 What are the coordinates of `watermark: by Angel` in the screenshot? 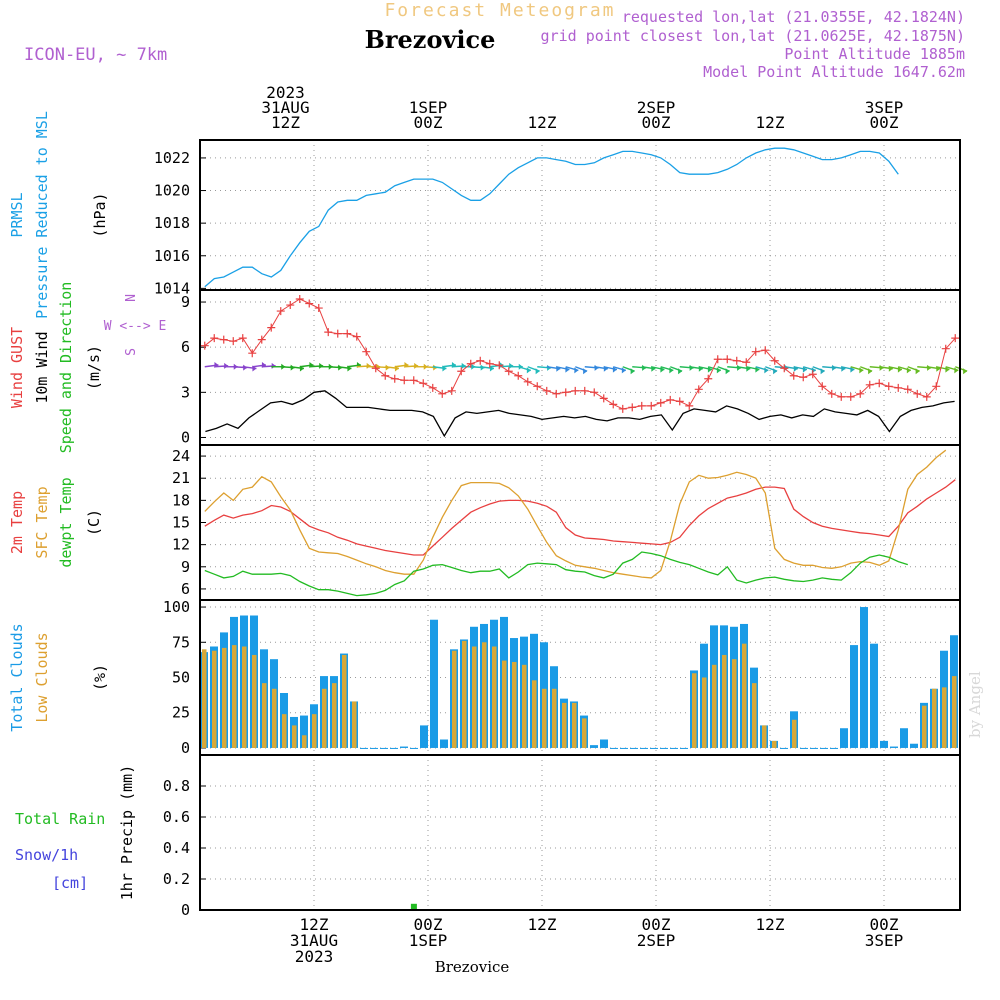 It's located at (975, 704).